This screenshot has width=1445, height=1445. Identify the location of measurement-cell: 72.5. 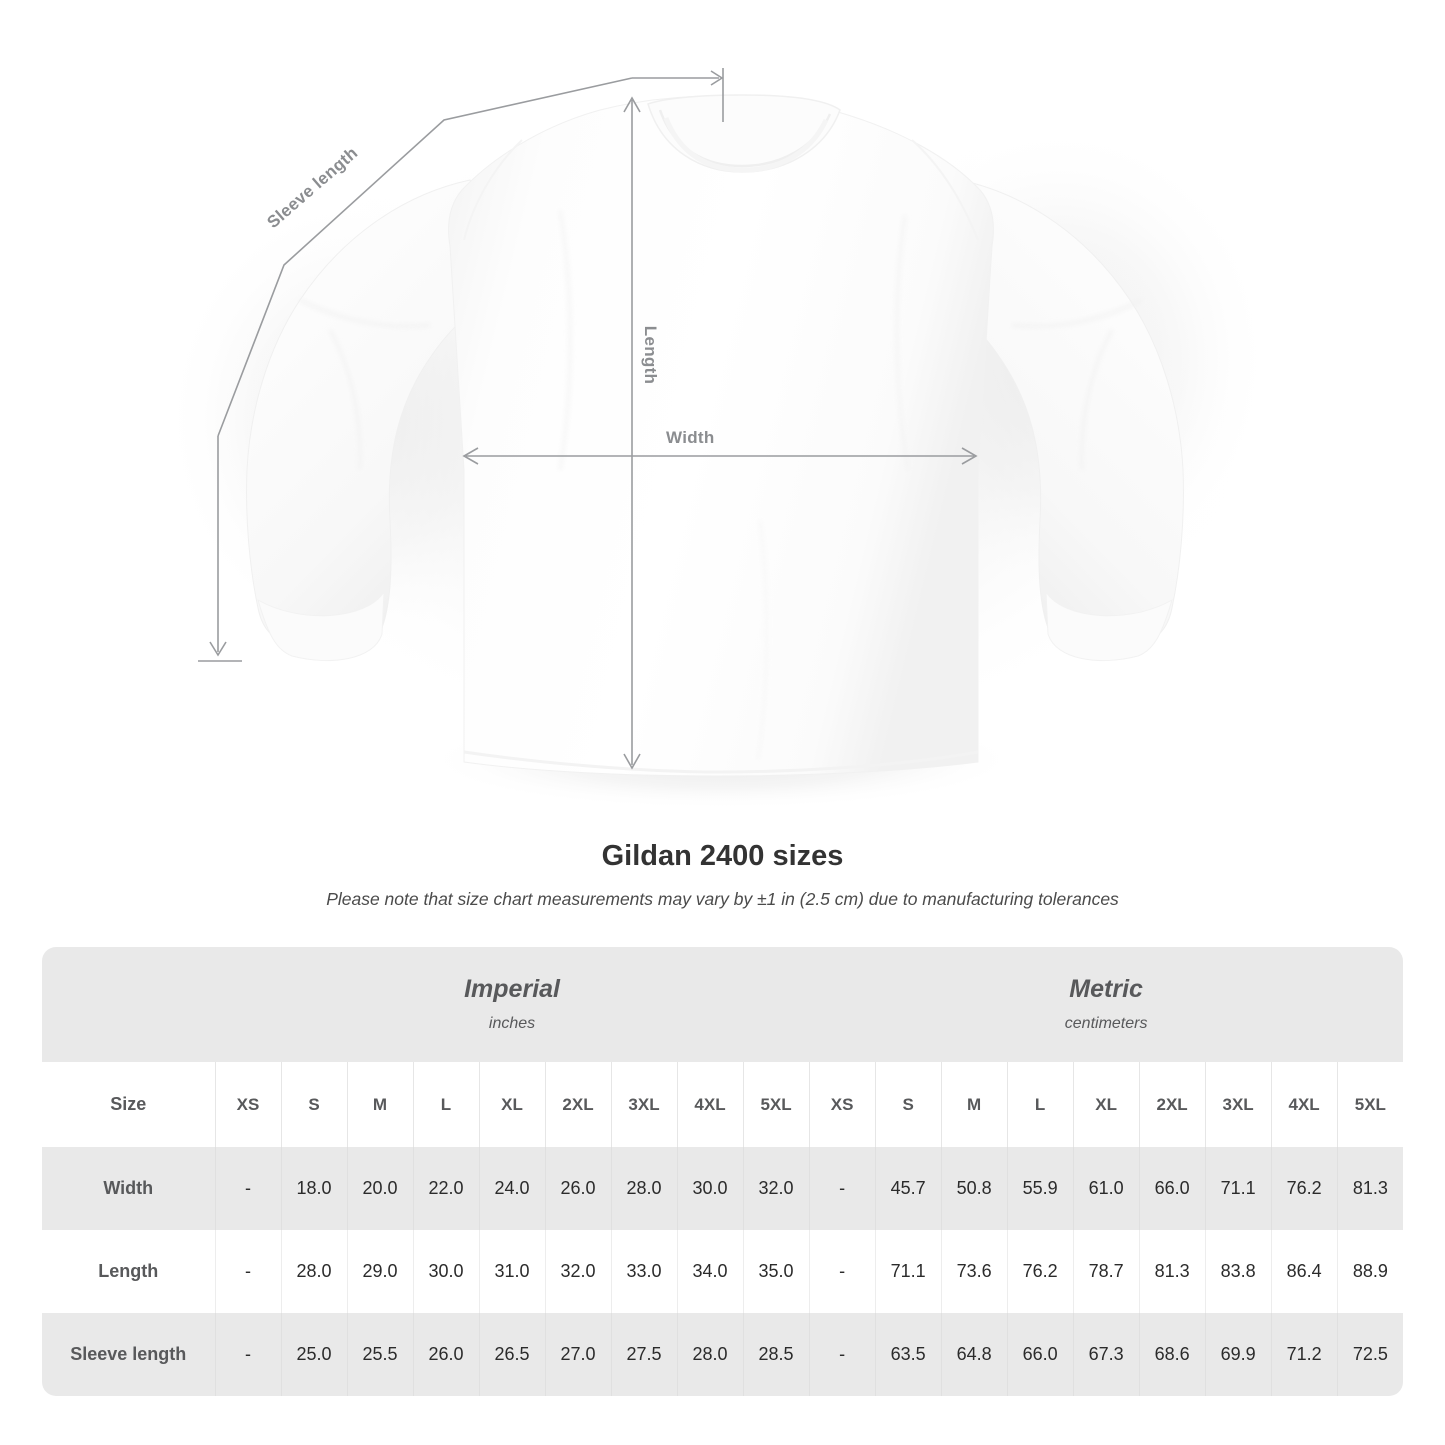
(1370, 1354).